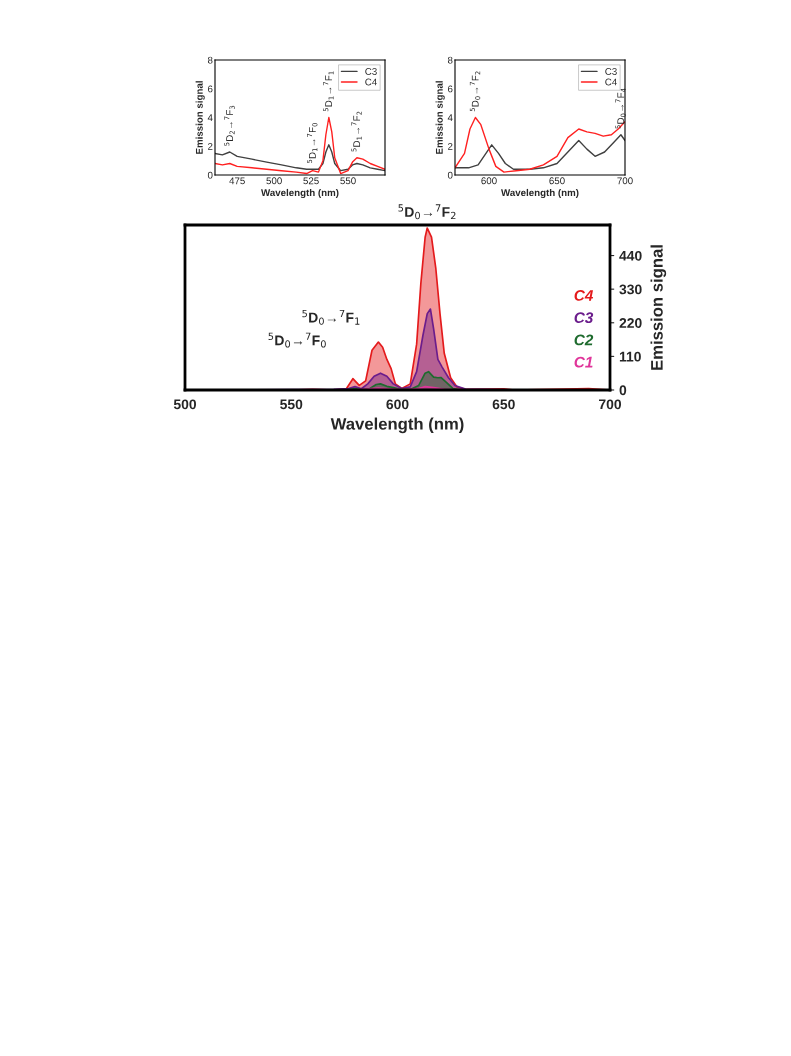 The height and width of the screenshot is (1056, 791). Describe the element at coordinates (630, 323) in the screenshot. I see `y-tick-label: 220` at that location.